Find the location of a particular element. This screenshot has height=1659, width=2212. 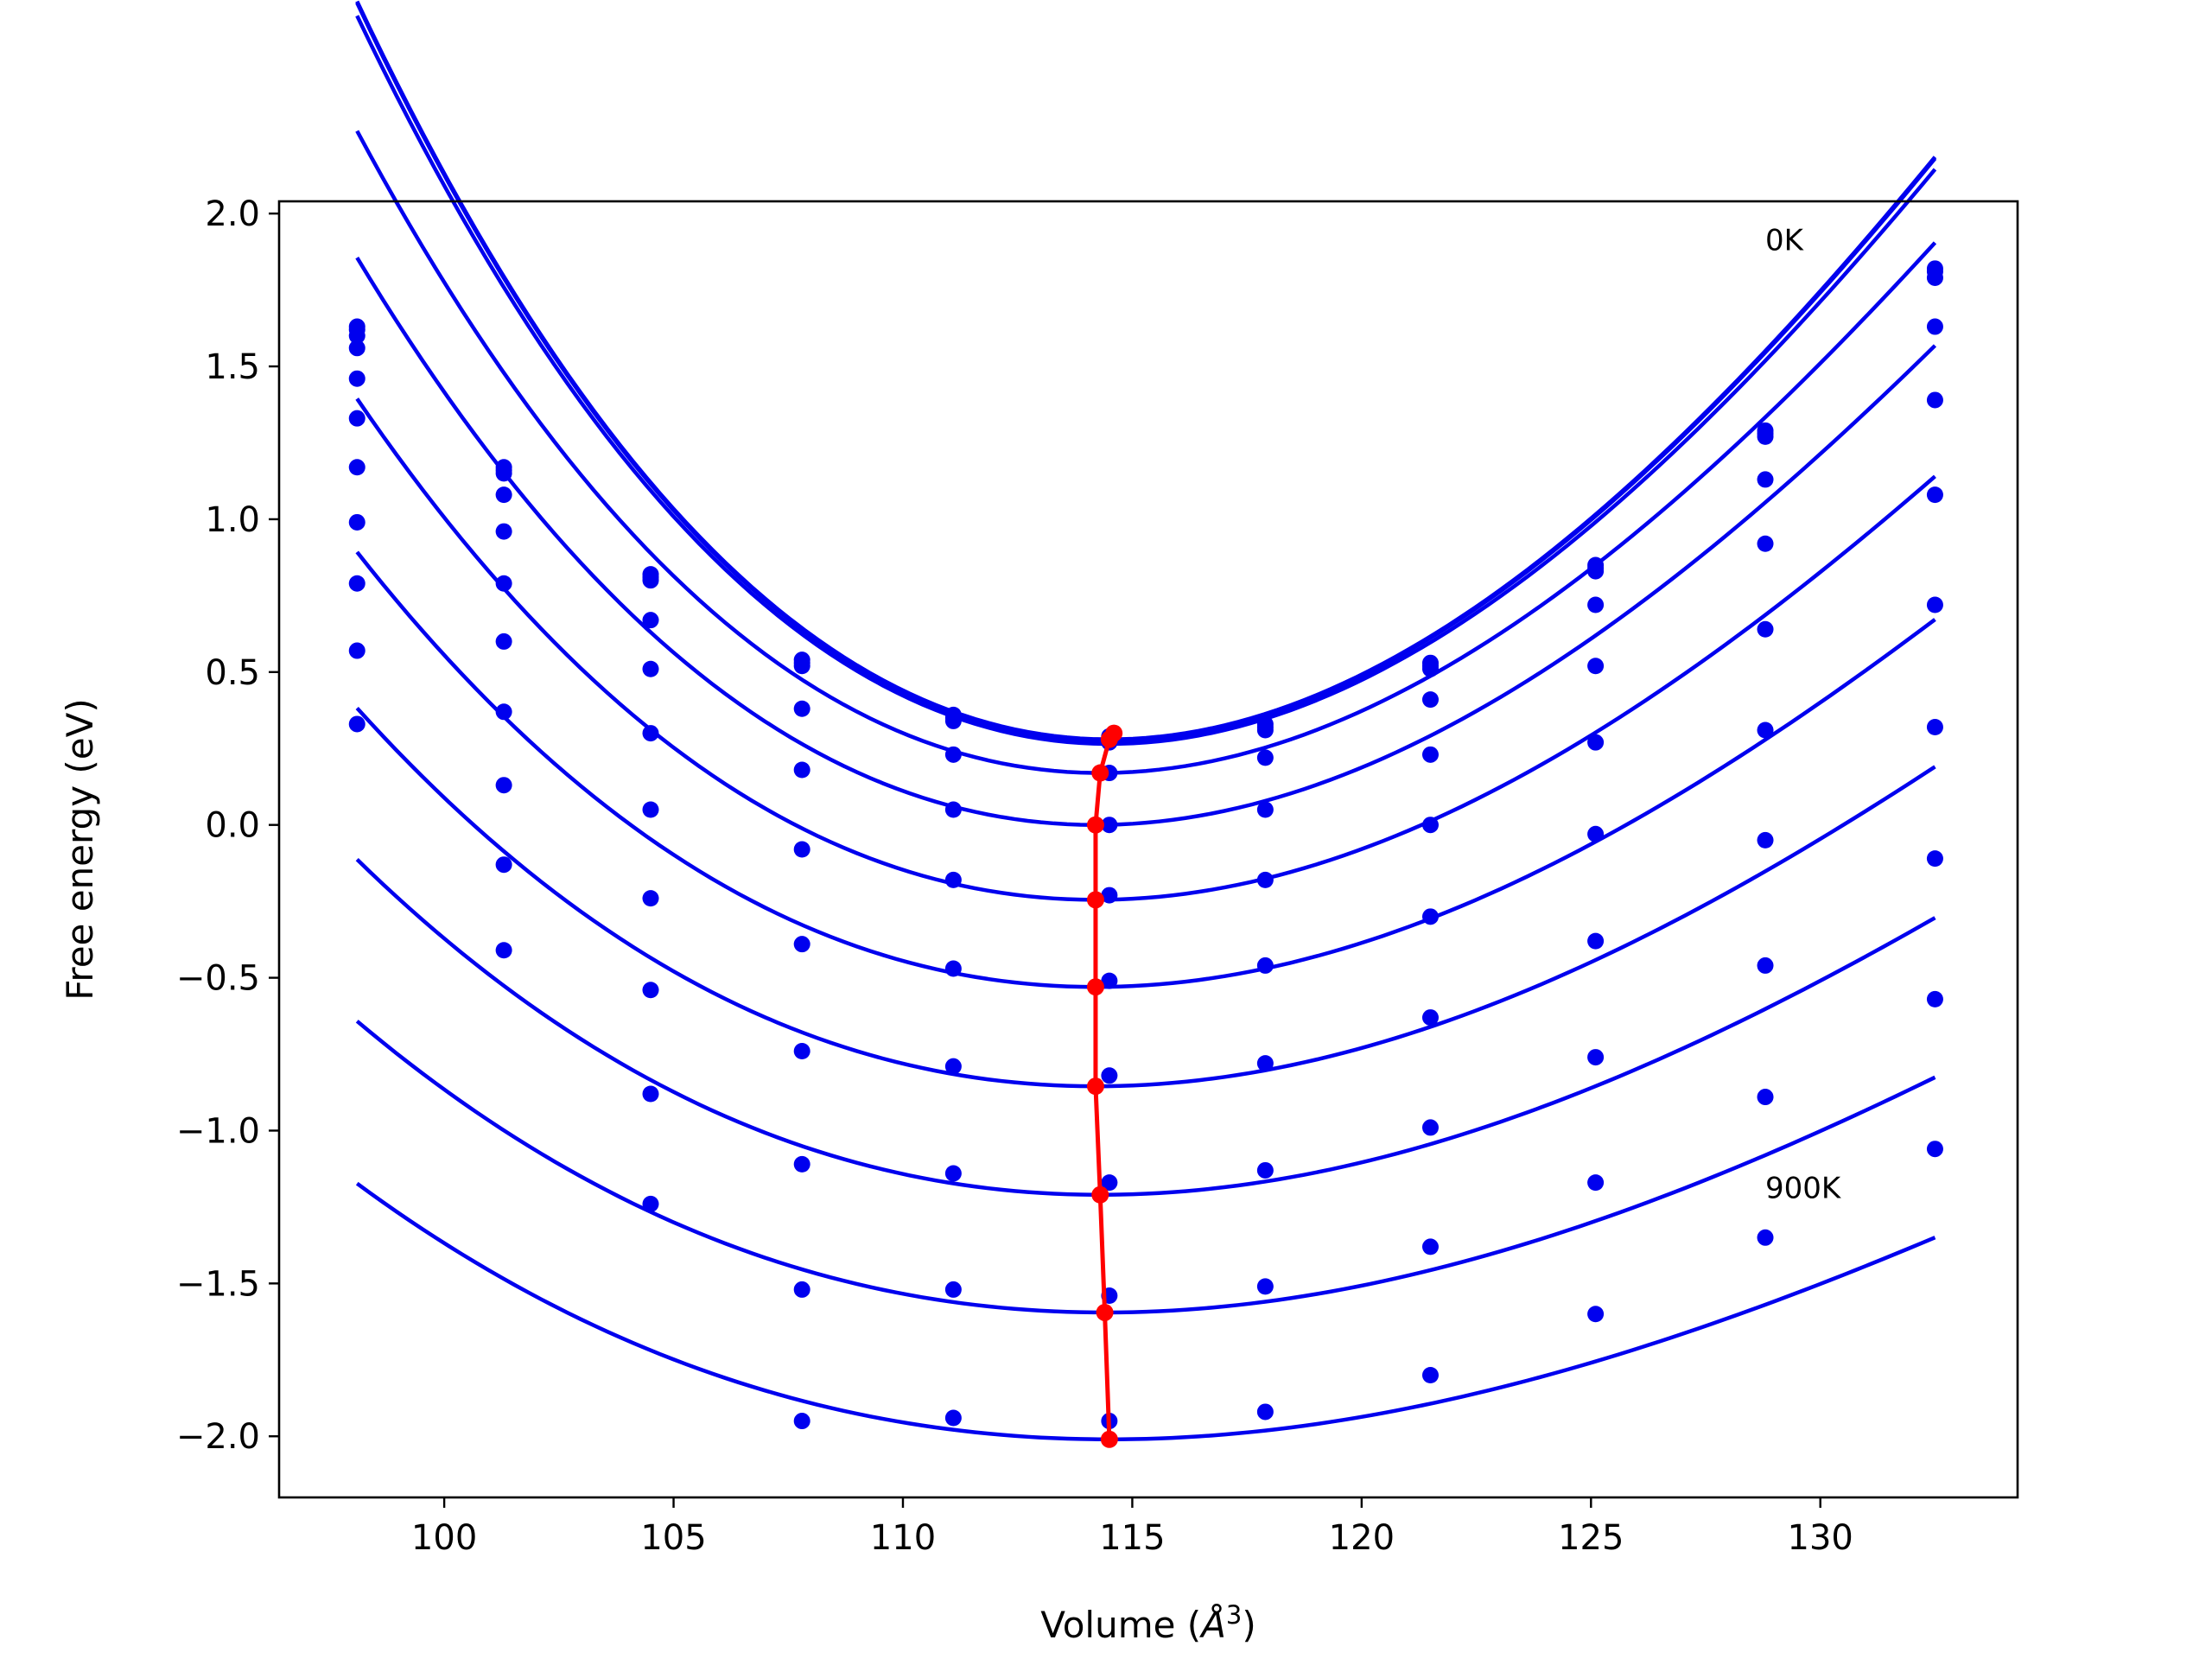

y-axis-ticks: −2.0 −1.5 −1.0 −0.5 0.0 0.5 1.0 1.5 2.0 is located at coordinates (227, 825).